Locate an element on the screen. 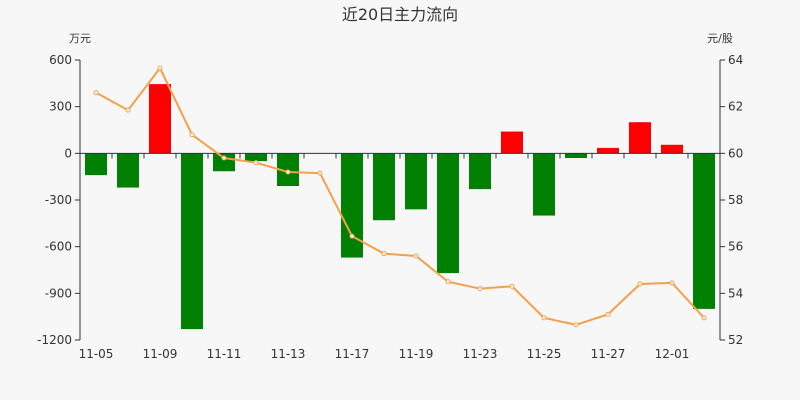 The height and width of the screenshot is (400, 800). x-tick-label: 11-27 is located at coordinates (608, 354).